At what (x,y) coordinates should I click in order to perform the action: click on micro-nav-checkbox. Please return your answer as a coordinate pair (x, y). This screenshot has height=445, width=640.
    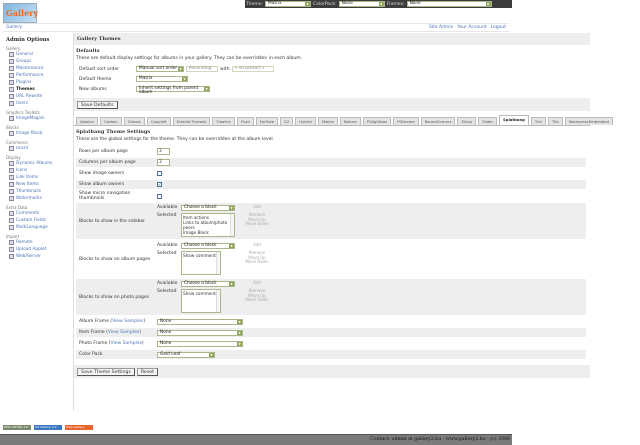
    Looking at the image, I should click on (159, 196).